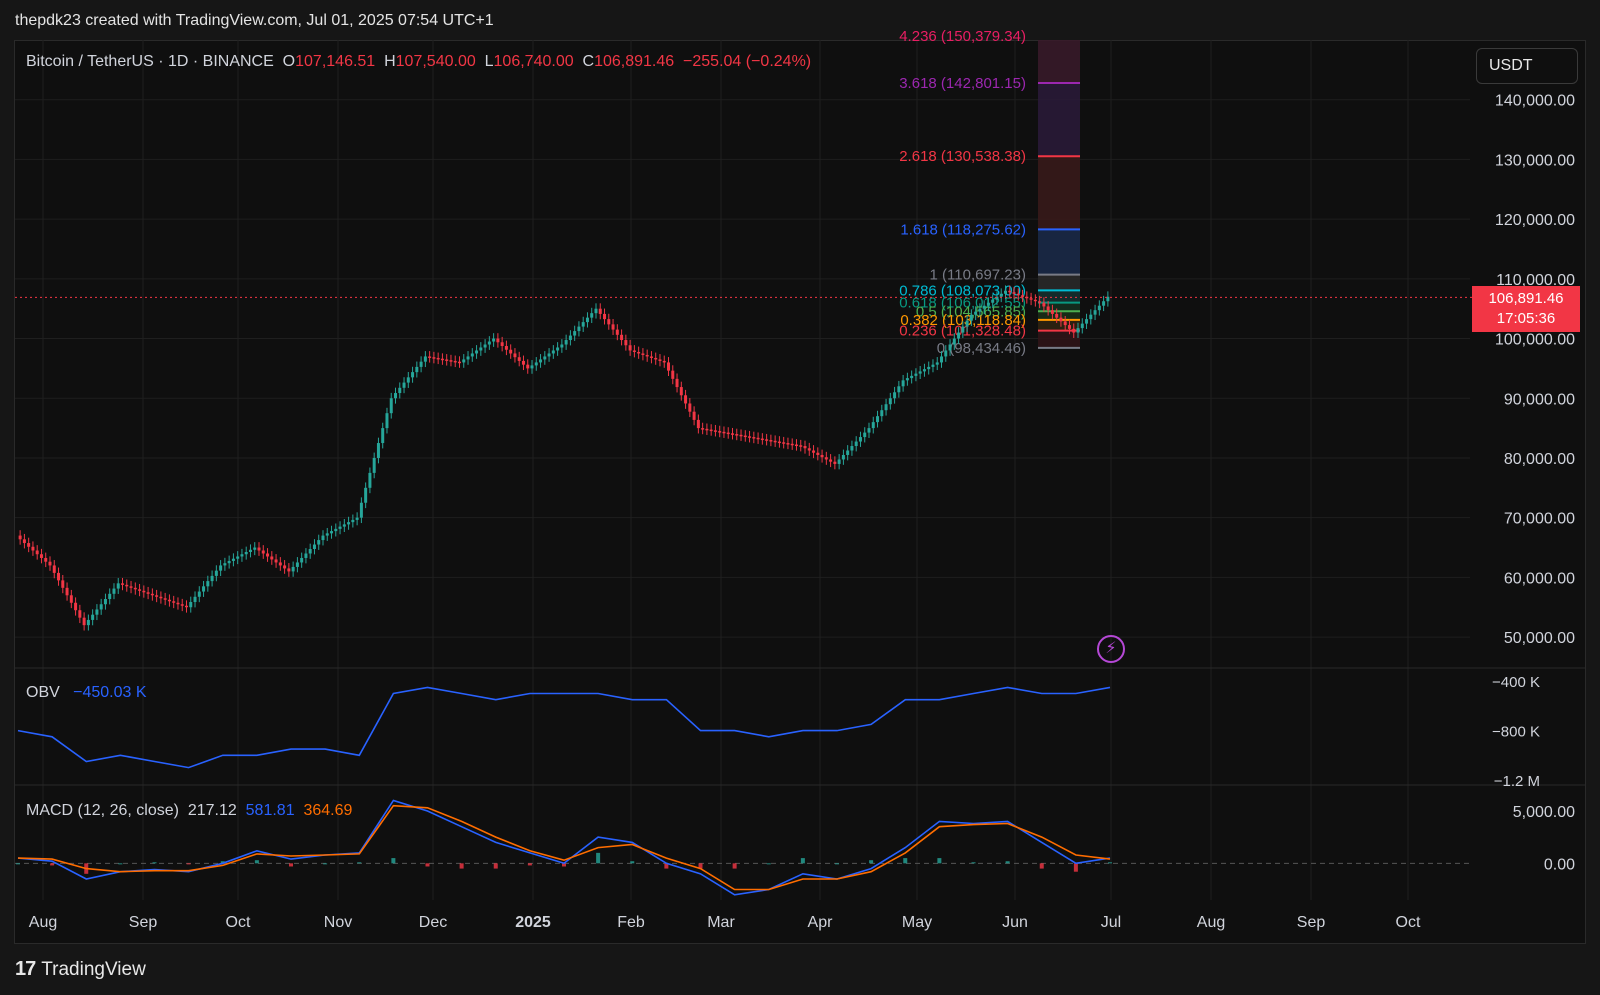 The image size is (1600, 995). What do you see at coordinates (963, 229) in the screenshot?
I see `fib-level-label: 1.618 (118,275.62)` at bounding box center [963, 229].